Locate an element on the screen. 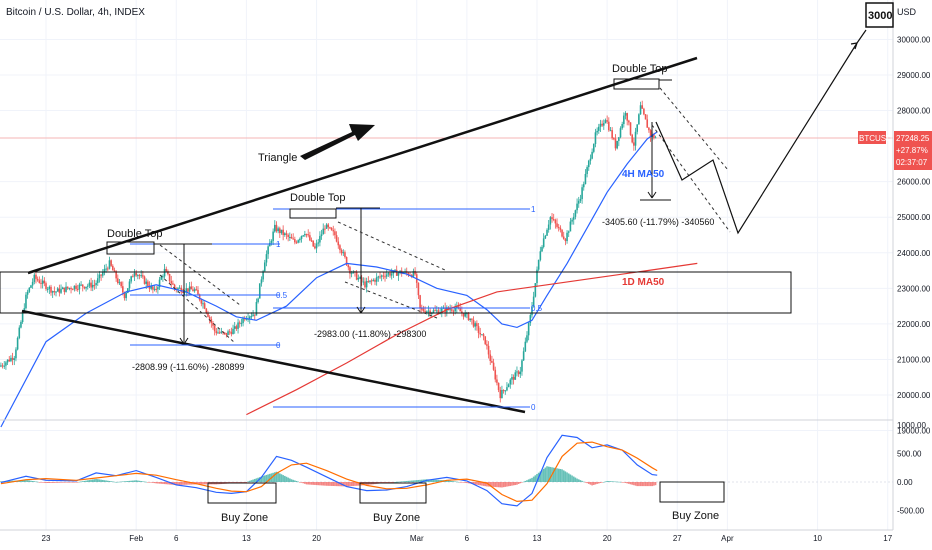  support-zone-rect is located at coordinates (396, 292).